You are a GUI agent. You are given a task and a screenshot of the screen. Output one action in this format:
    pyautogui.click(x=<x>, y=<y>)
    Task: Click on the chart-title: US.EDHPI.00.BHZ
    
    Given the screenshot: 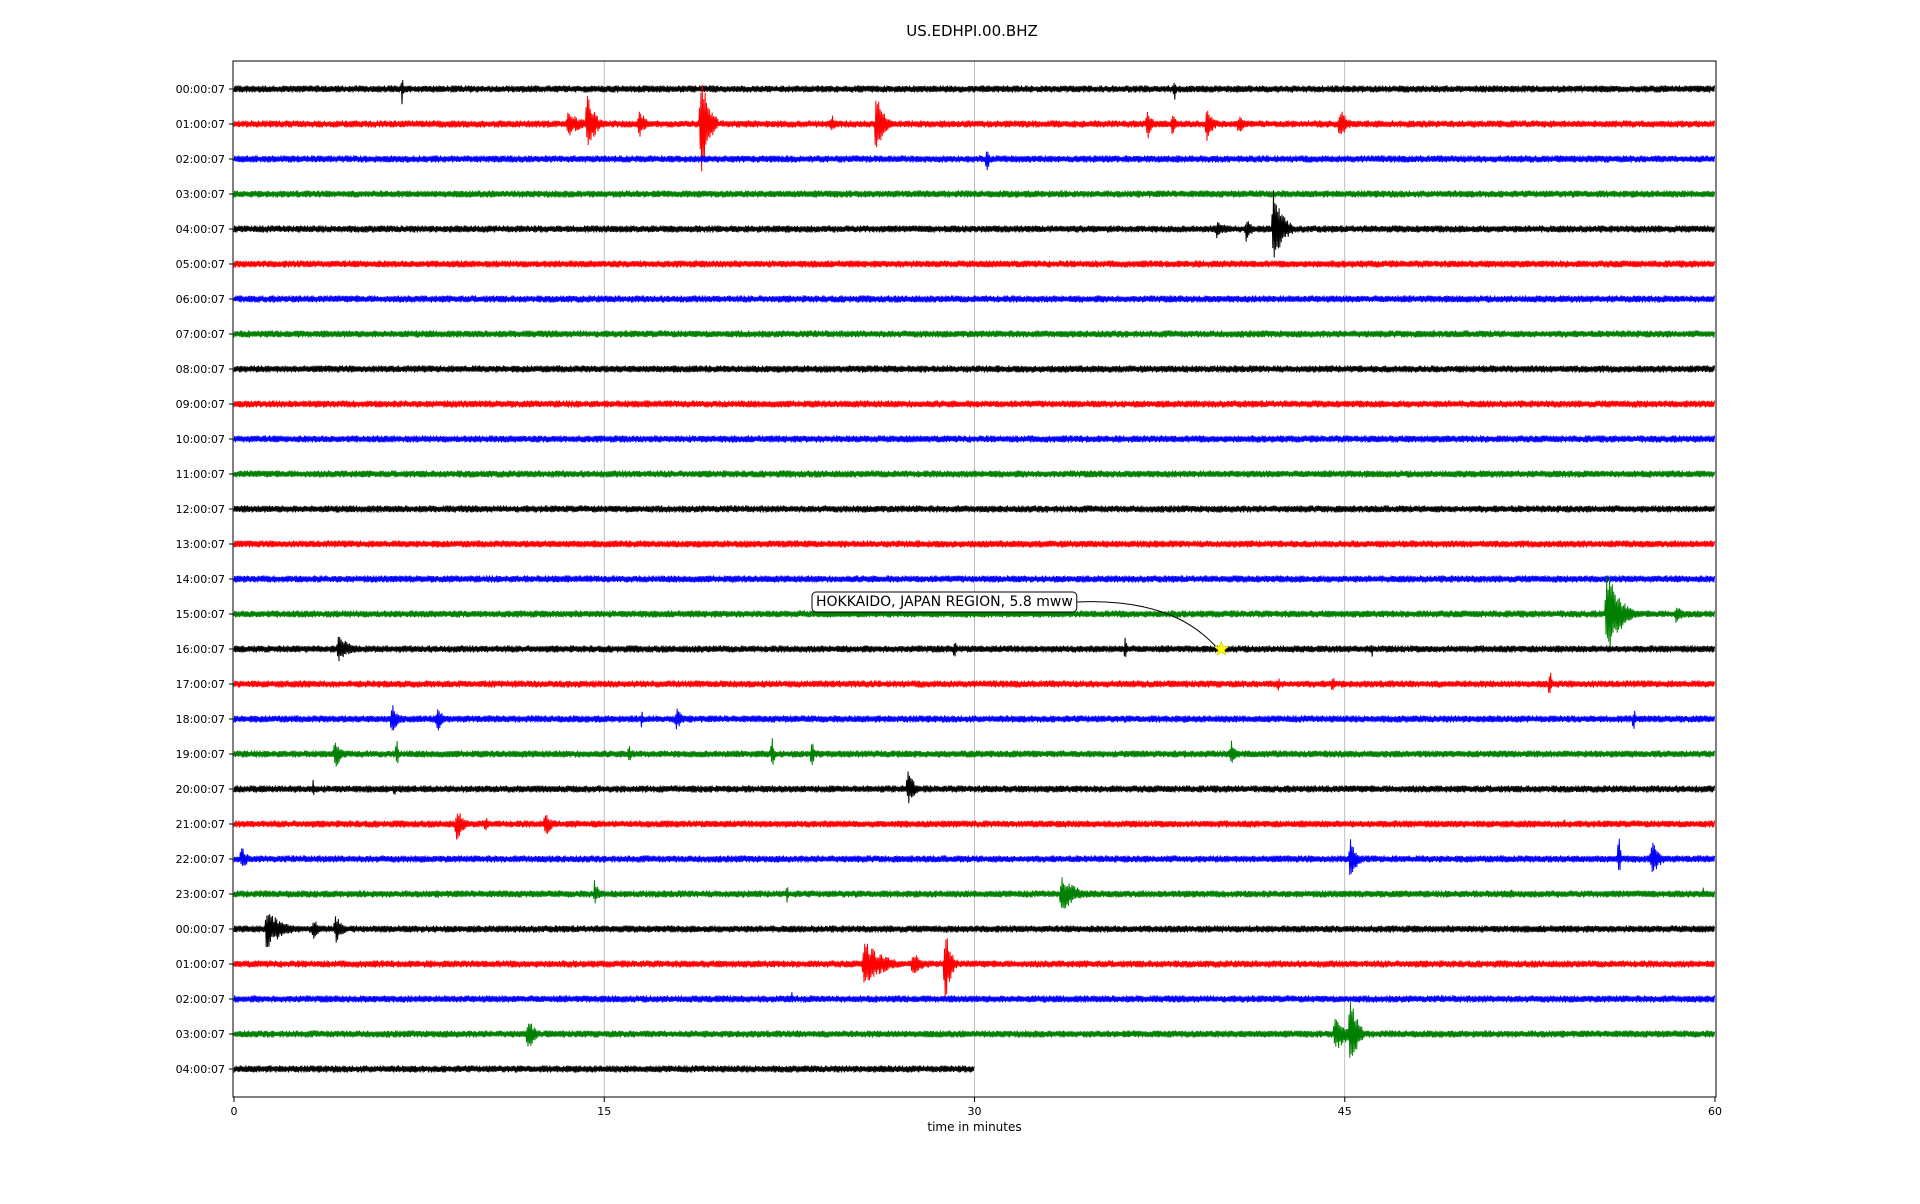 What is the action you would take?
    pyautogui.click(x=972, y=31)
    